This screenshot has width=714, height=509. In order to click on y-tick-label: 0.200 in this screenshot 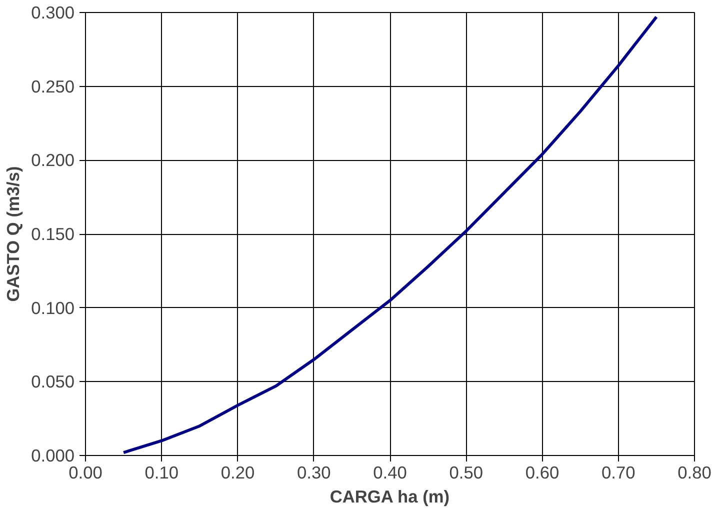, I will do `click(53, 160)`.